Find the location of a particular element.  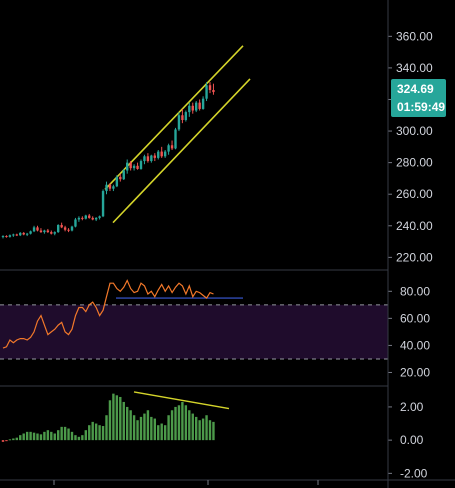

macd-trendline is located at coordinates (181, 400).